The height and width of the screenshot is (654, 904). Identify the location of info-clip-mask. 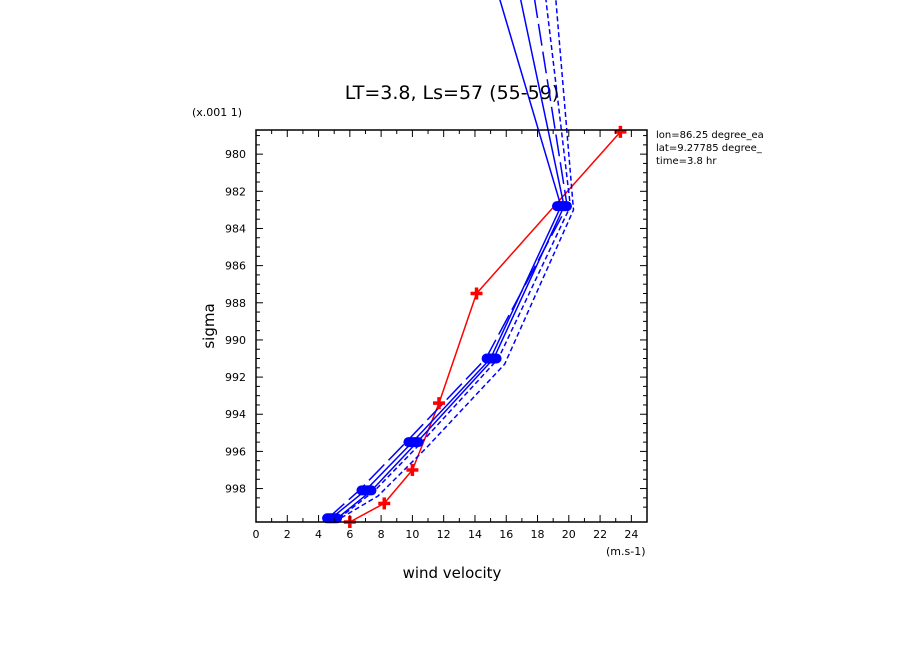
(842, 148).